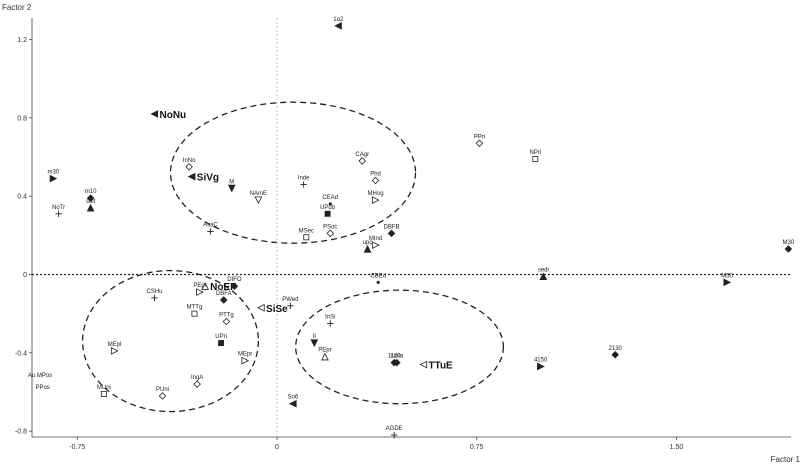 The height and width of the screenshot is (469, 806). What do you see at coordinates (304, 181) in the screenshot?
I see `data-point: Inde` at bounding box center [304, 181].